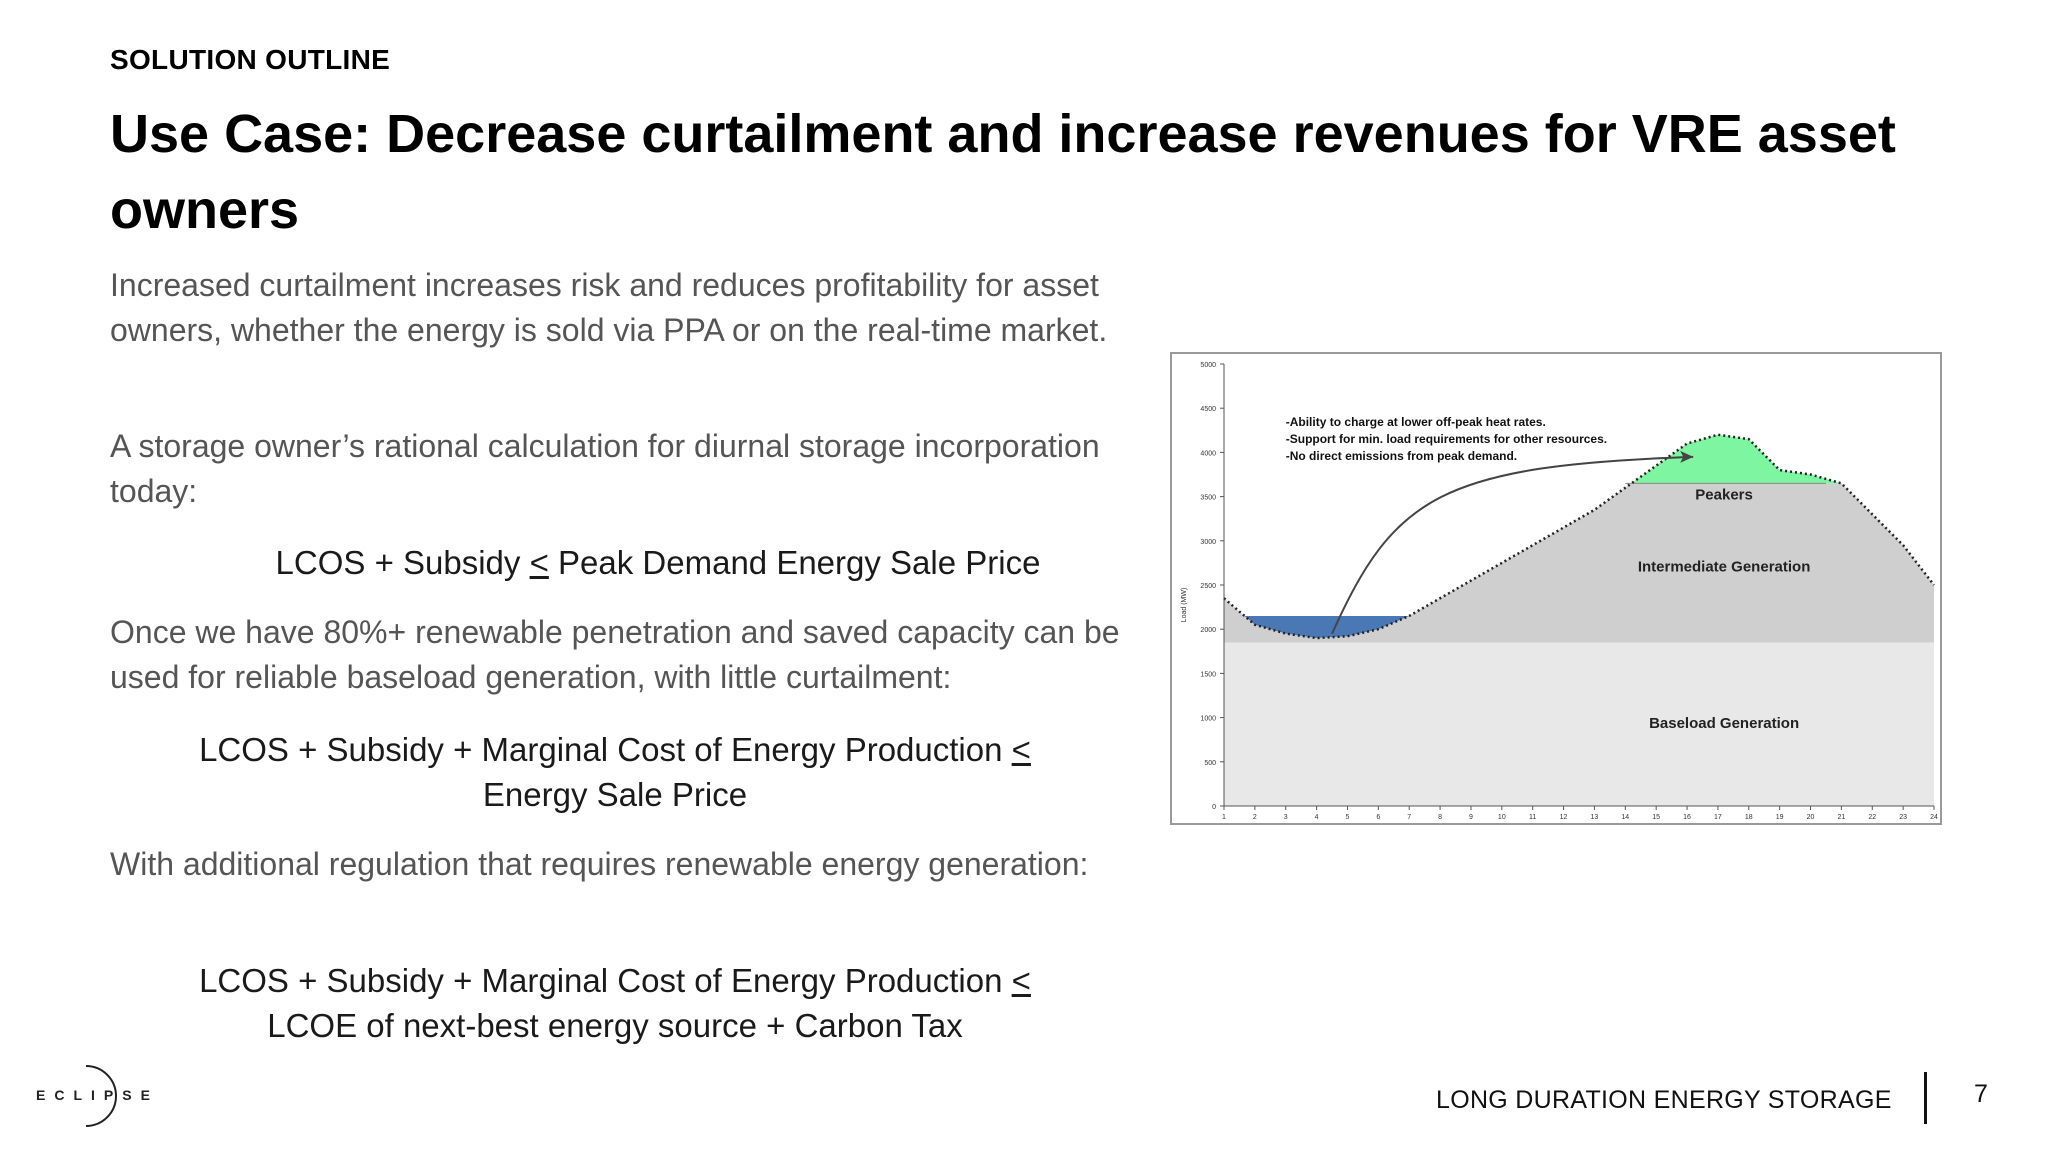 The image size is (2048, 1152). I want to click on x-tick-label: 11, so click(1532, 817).